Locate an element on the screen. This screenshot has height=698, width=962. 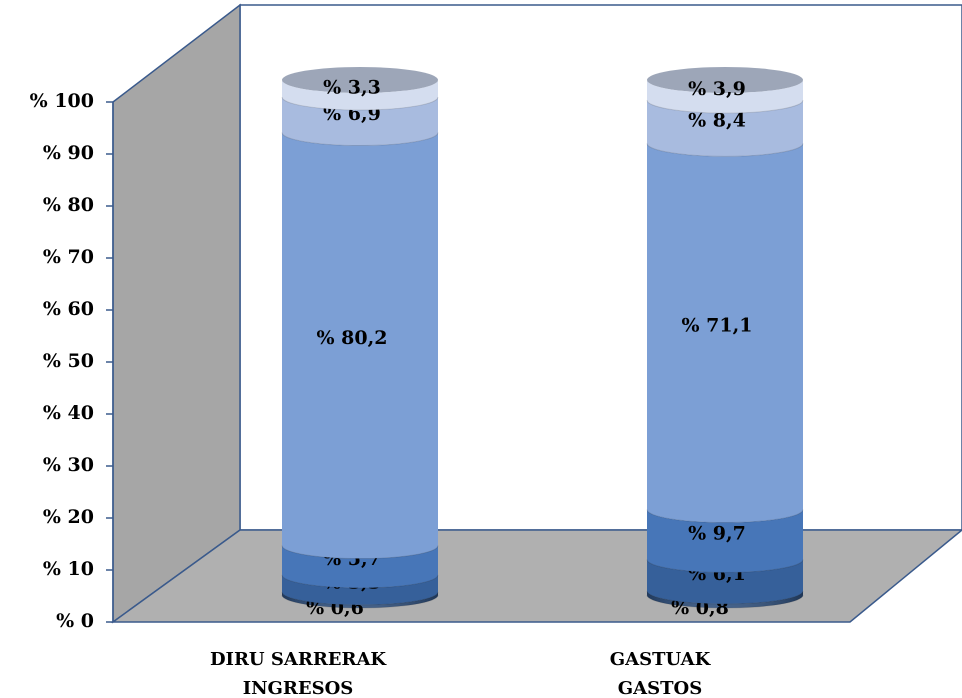
y-tick-label: % 20 is located at coordinates (68, 517).